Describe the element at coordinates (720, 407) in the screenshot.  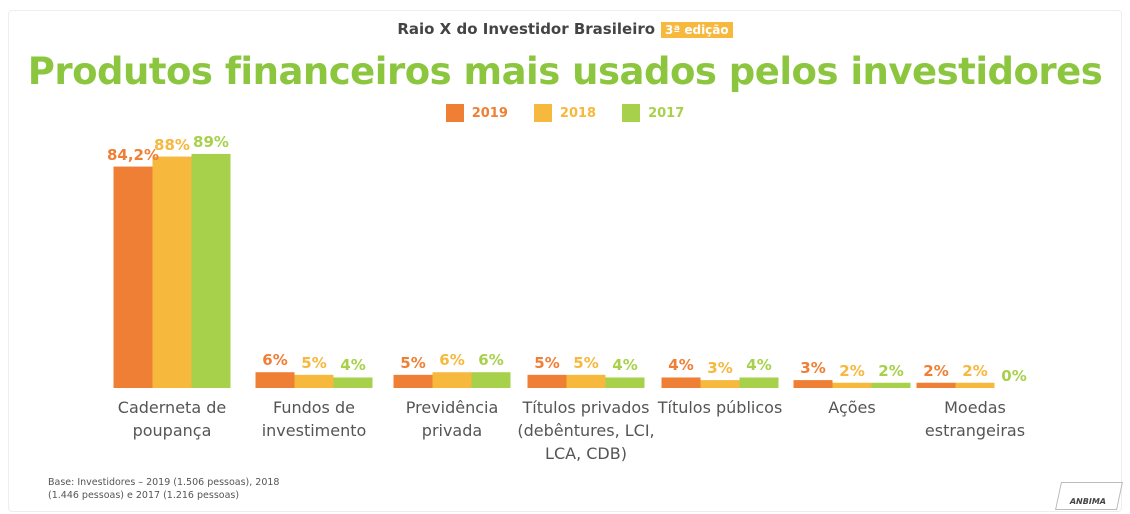
I see `x-tick-label: Títulos públicos` at that location.